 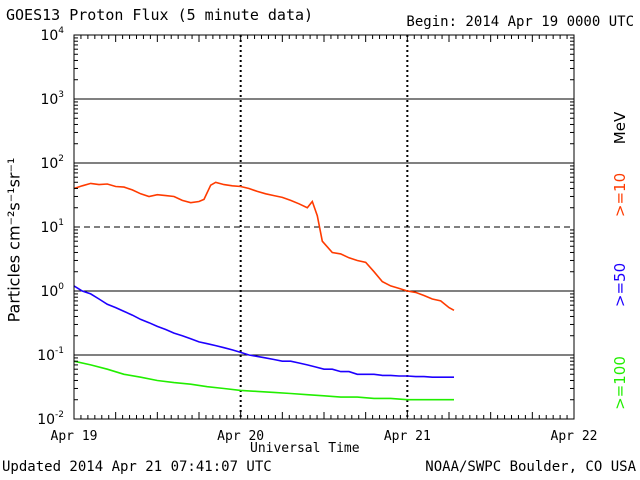 I want to click on x-tick-label: Apr 21, so click(x=407, y=436).